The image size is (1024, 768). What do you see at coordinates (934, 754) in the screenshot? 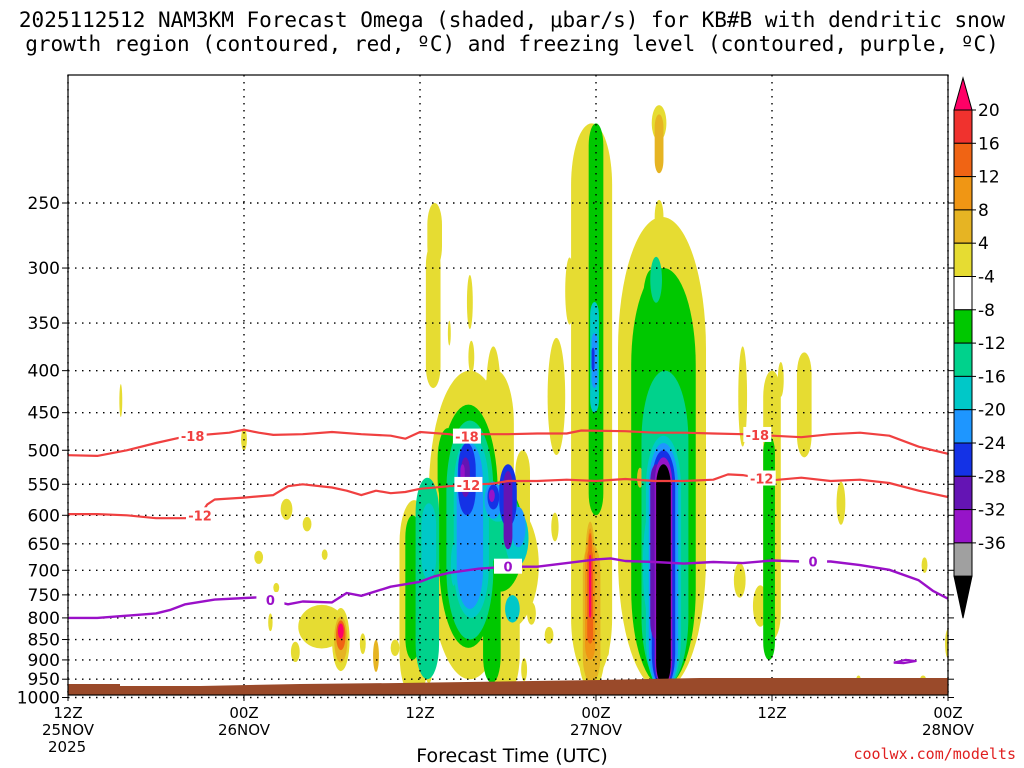
I see `credit-text: coolwx.com/modelts` at bounding box center [934, 754].